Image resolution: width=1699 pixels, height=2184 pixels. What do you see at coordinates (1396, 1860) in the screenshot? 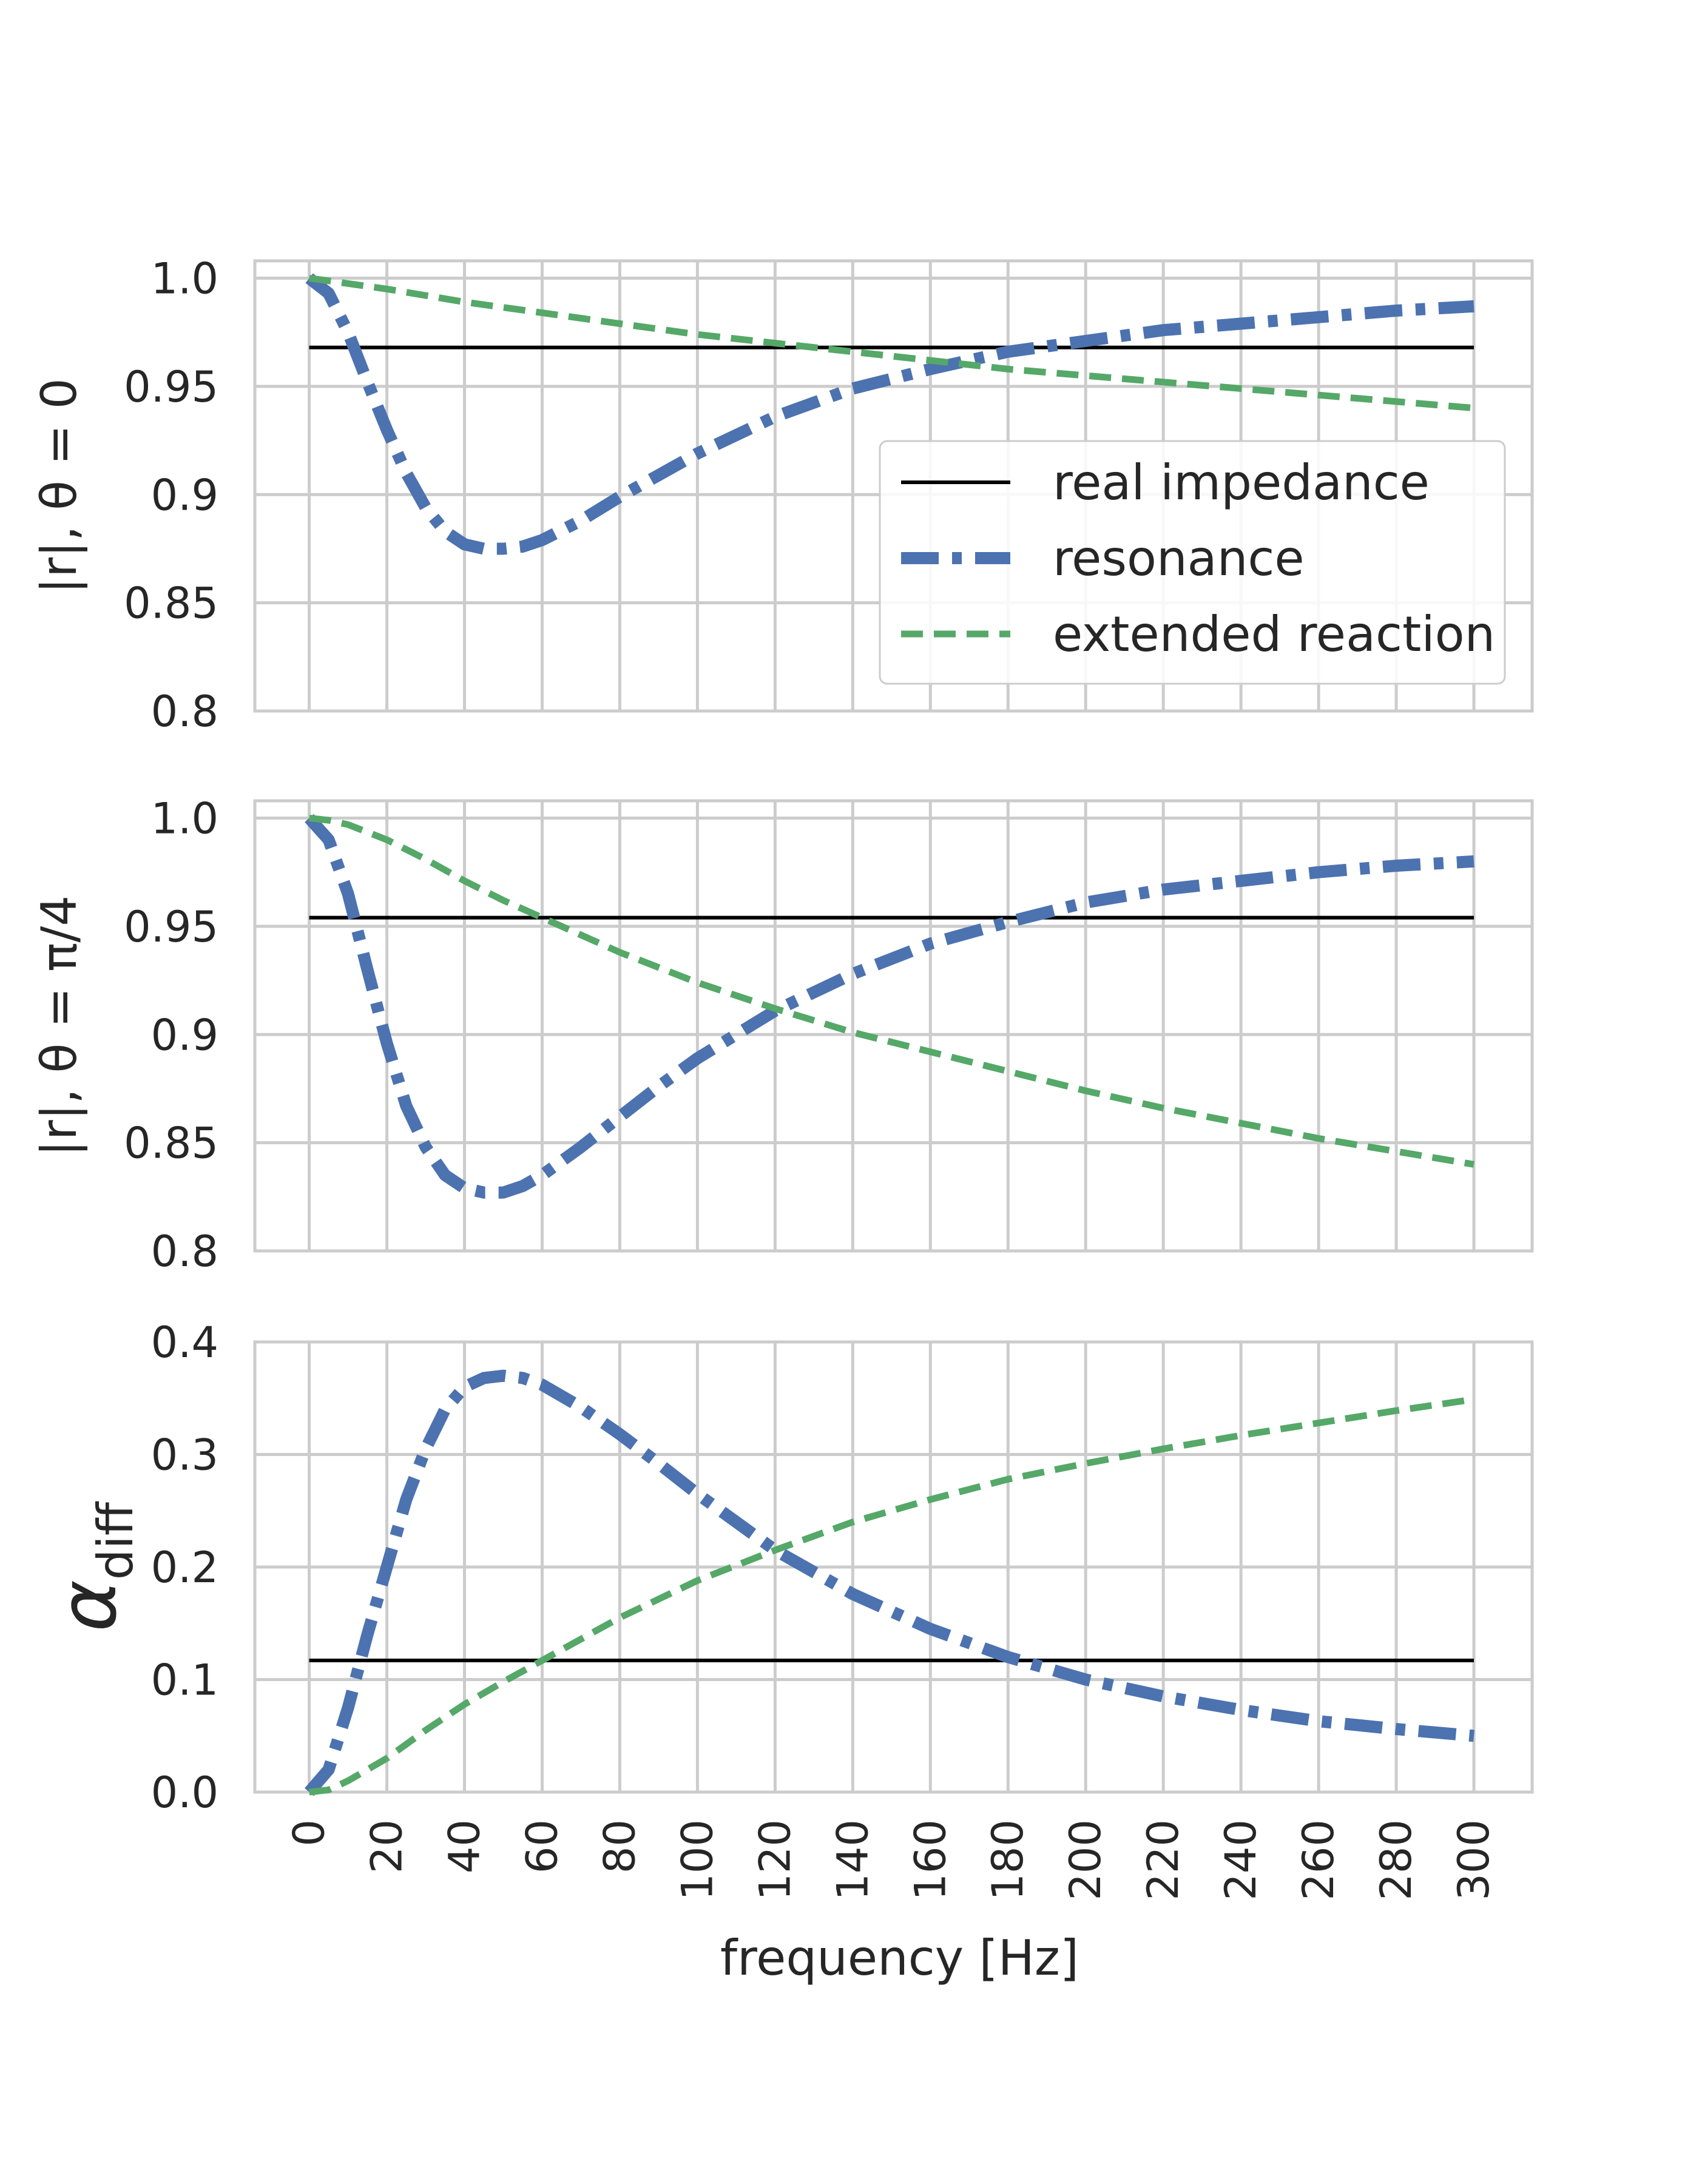
I see `x-tick-label: 280` at bounding box center [1396, 1860].